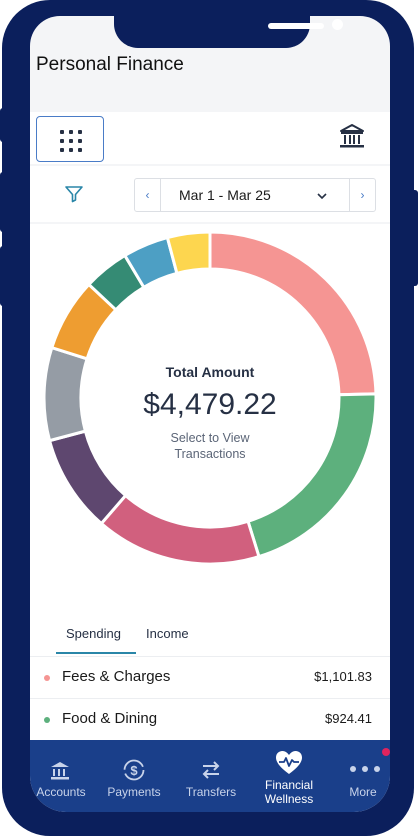 This screenshot has width=420, height=837. Describe the element at coordinates (348, 718) in the screenshot. I see `category-amount: $924.41` at that location.